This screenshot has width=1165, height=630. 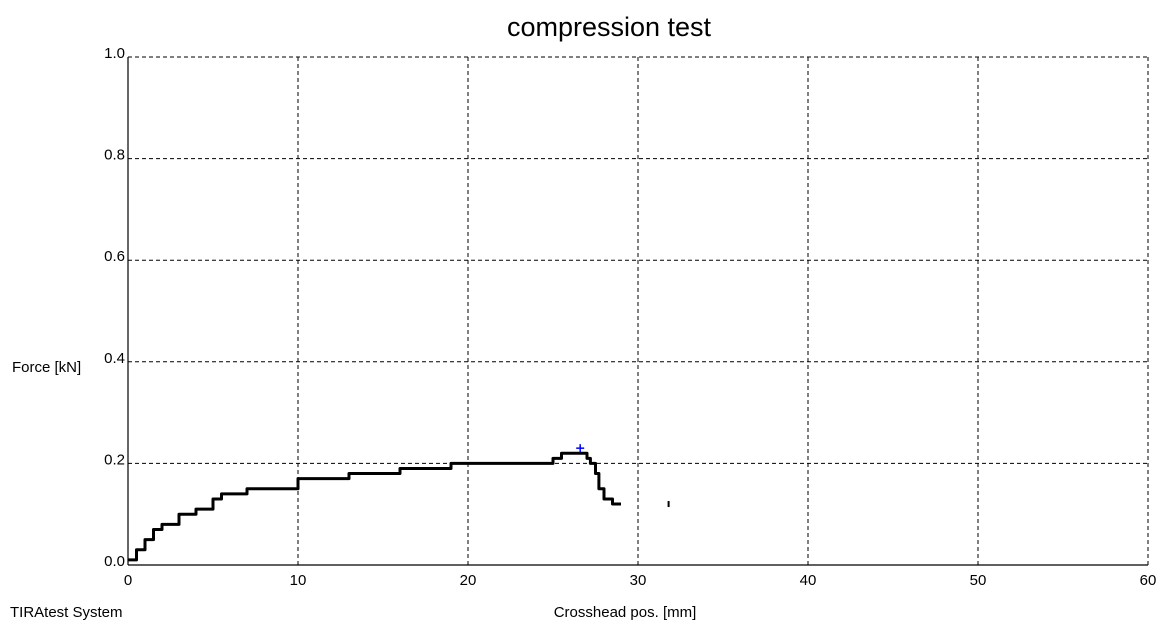 What do you see at coordinates (609, 27) in the screenshot?
I see `chart-title: compression test` at bounding box center [609, 27].